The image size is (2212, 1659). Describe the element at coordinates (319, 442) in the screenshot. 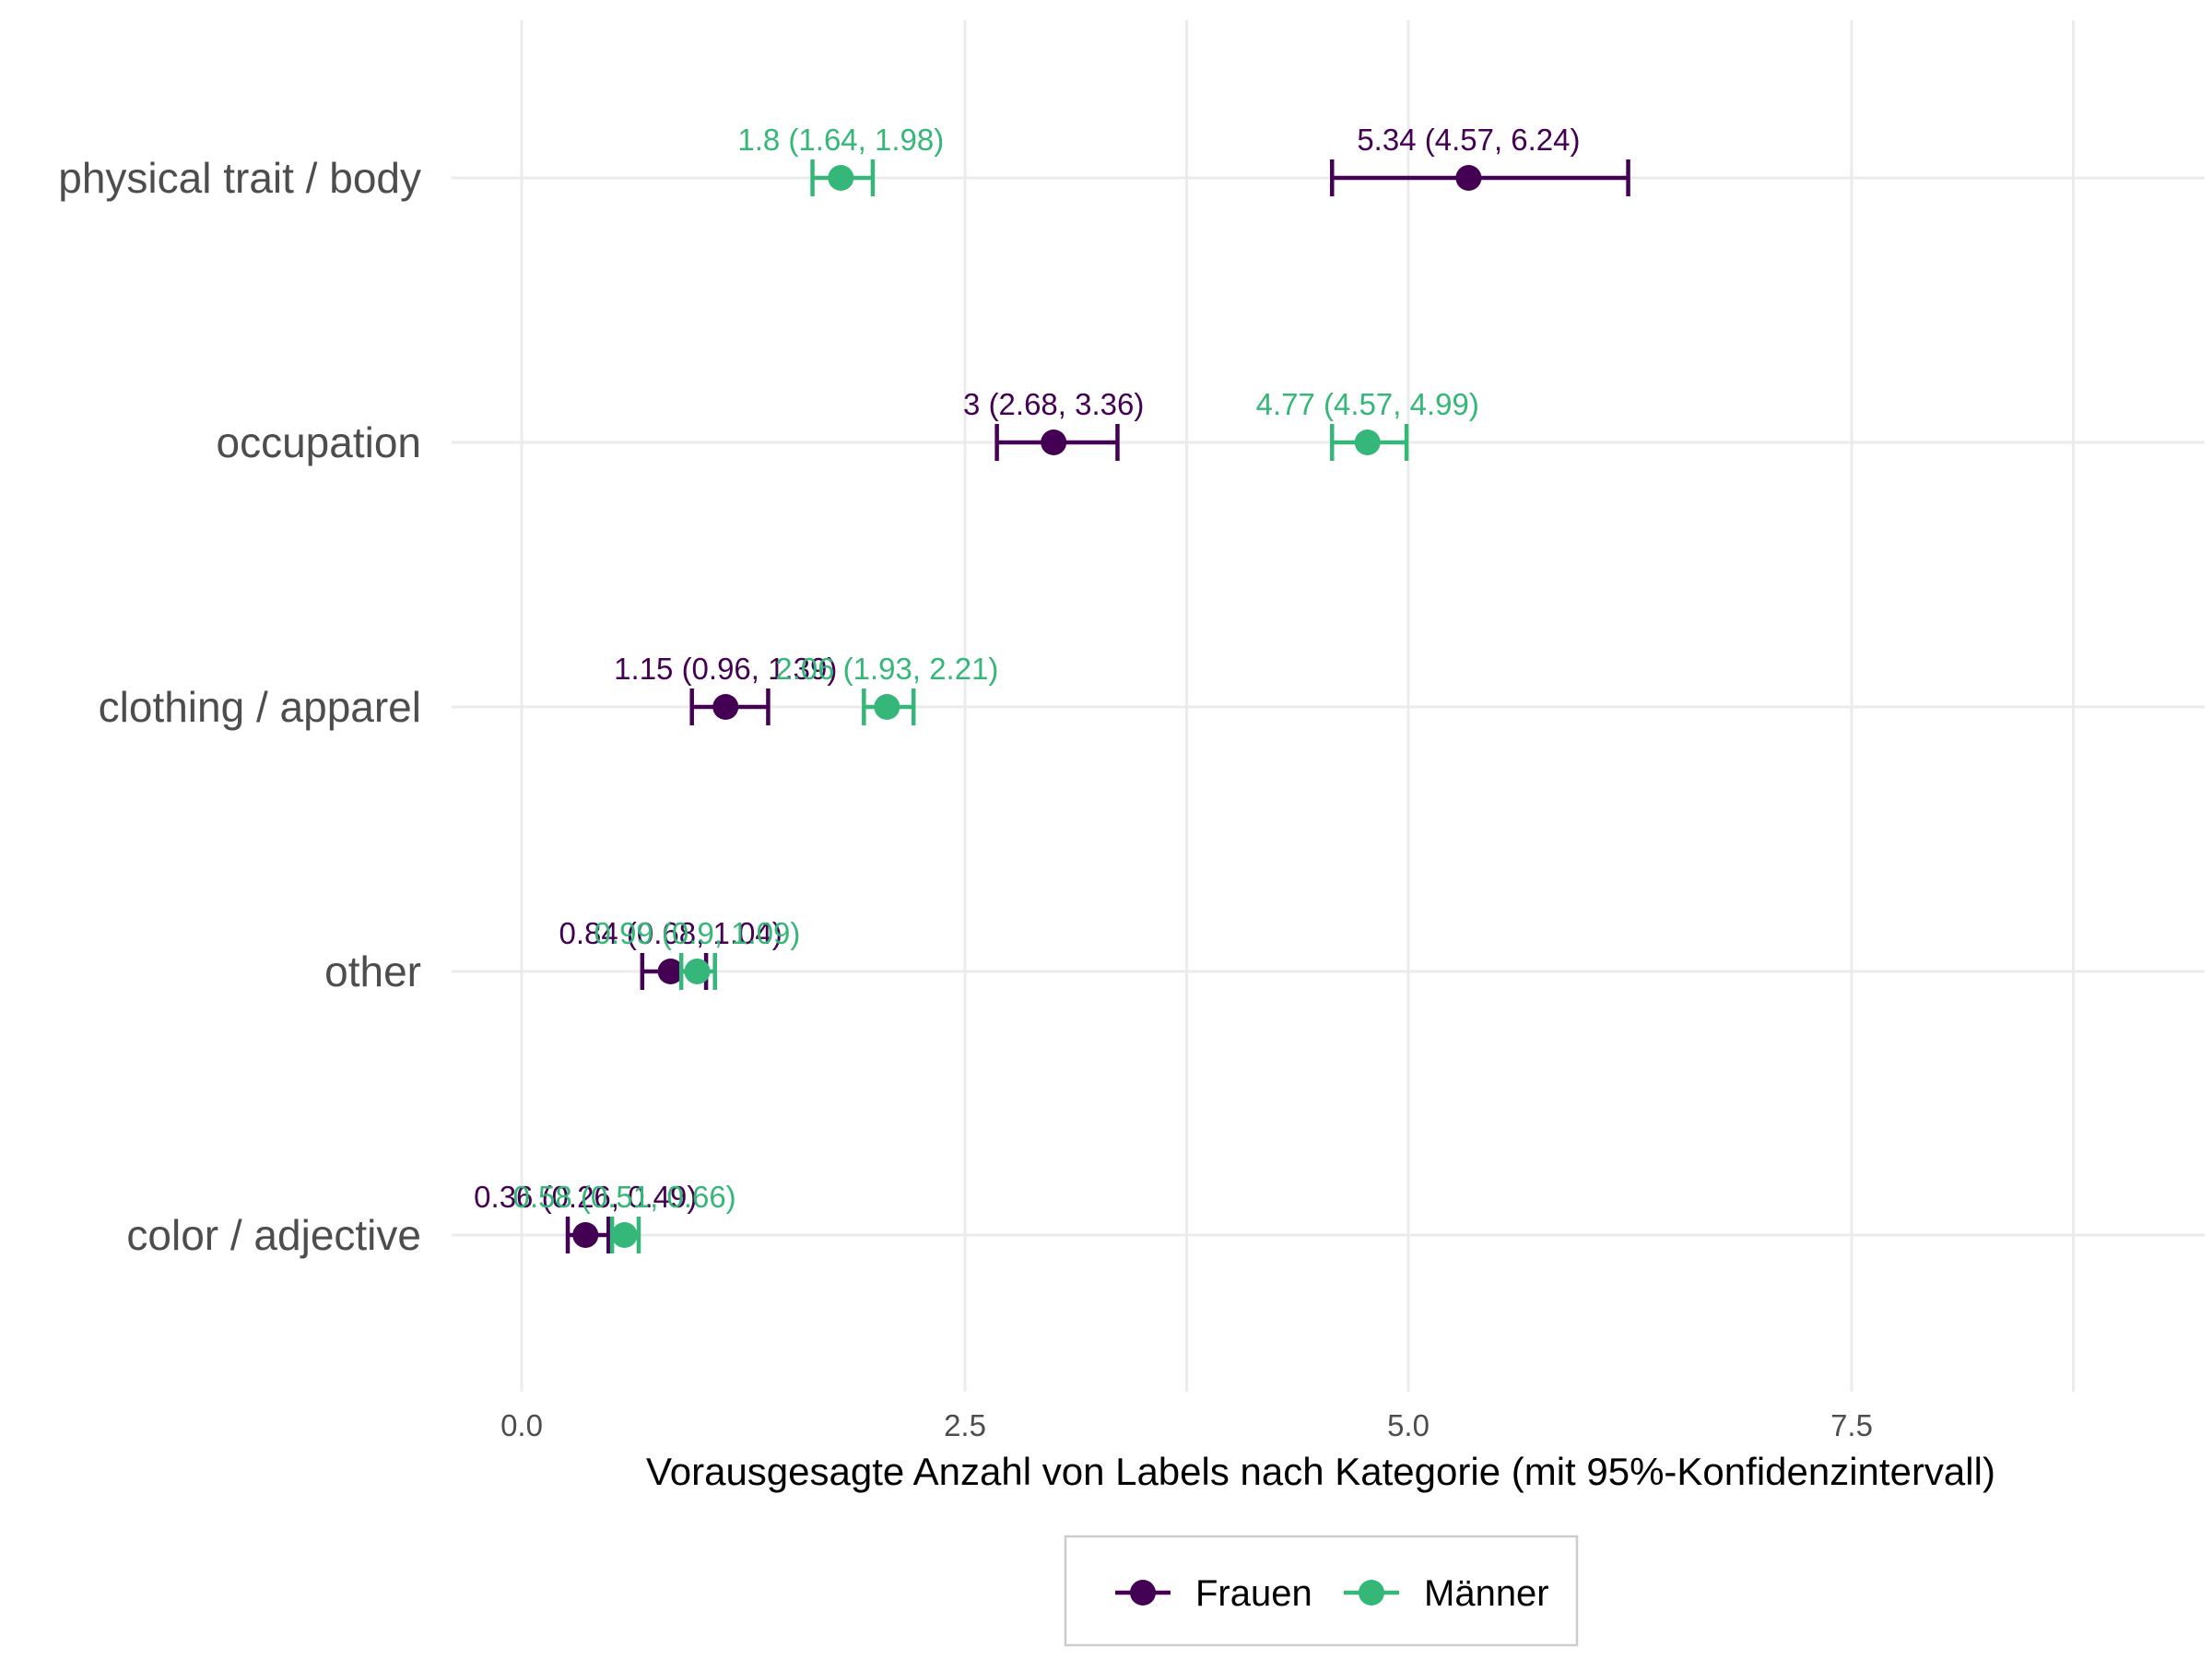

I see `category-label: occupation` at that location.